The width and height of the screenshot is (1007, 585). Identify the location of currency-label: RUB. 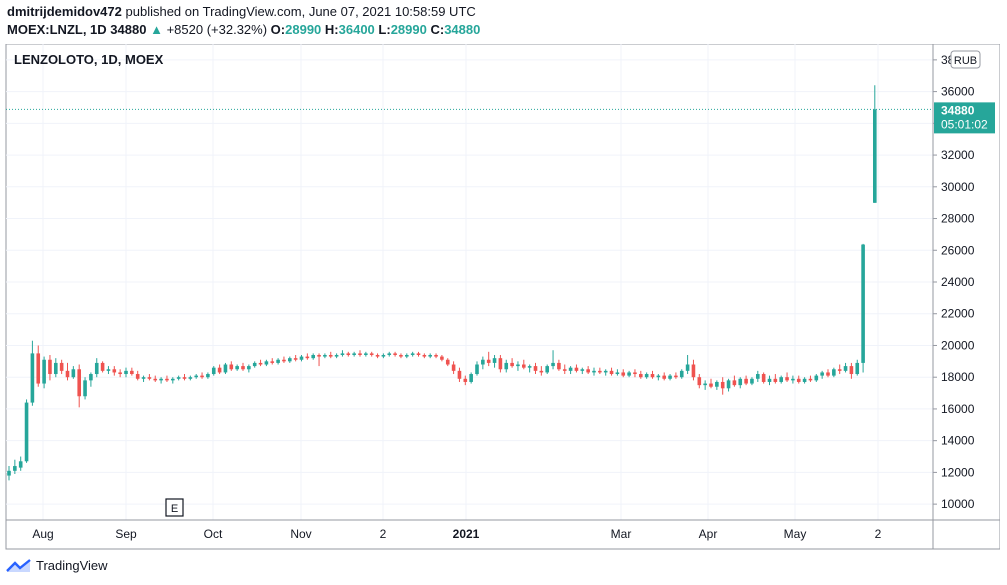
(965, 61).